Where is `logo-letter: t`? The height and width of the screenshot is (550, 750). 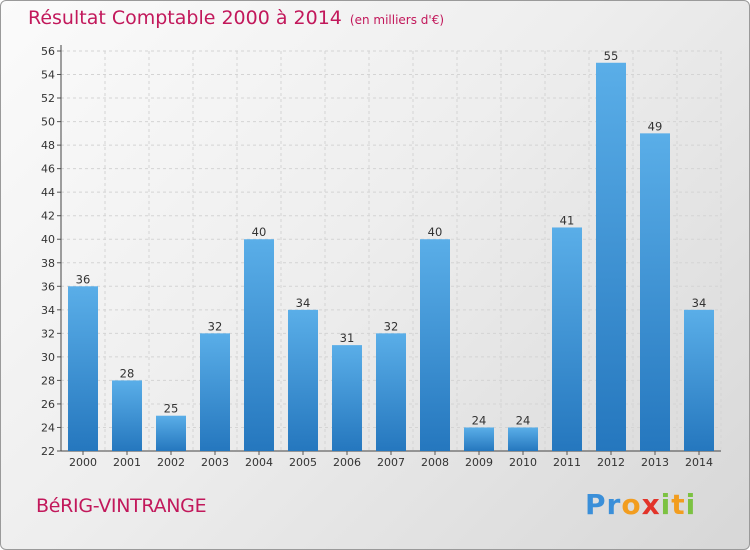
logo-letter: t is located at coordinates (678, 504).